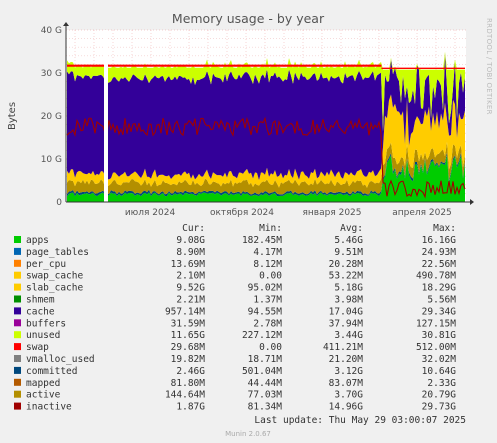 The height and width of the screenshot is (443, 497). I want to click on legend-value-avg: 3.70G, so click(348, 395).